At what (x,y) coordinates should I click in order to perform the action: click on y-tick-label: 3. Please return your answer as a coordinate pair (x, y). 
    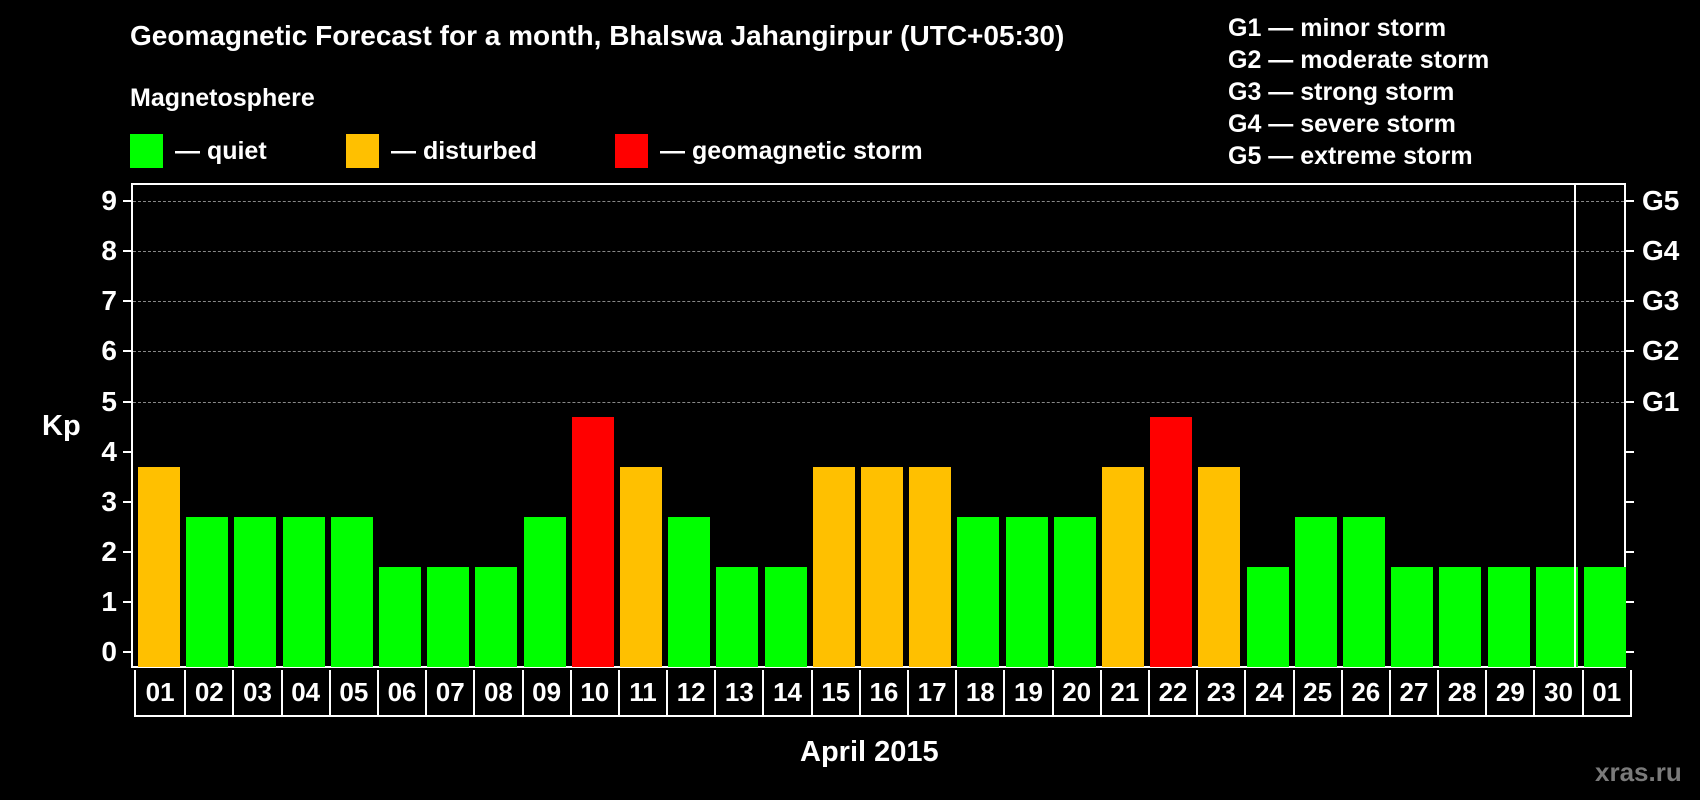
    Looking at the image, I should click on (109, 501).